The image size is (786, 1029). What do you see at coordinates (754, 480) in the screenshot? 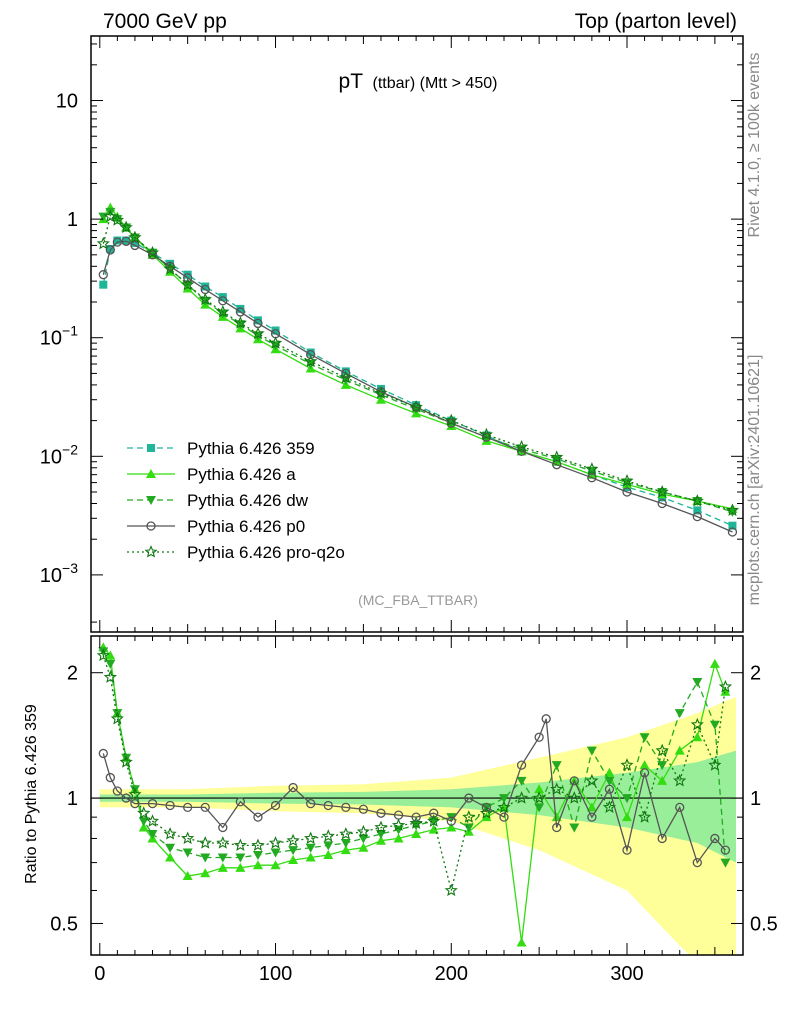
I see `mcplots-label: mcplots.cern.ch [arXiv:2401.10621]` at bounding box center [754, 480].